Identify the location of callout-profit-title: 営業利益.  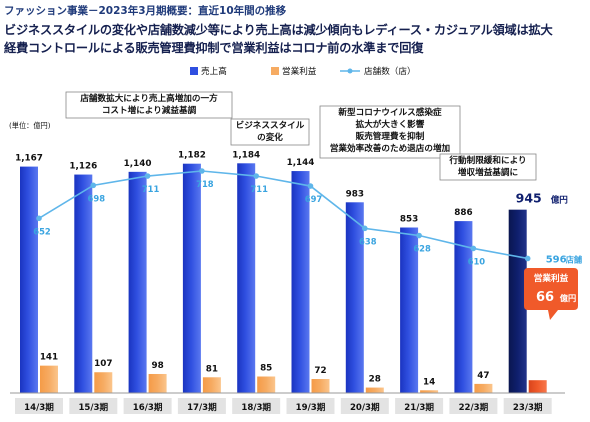
(551, 278).